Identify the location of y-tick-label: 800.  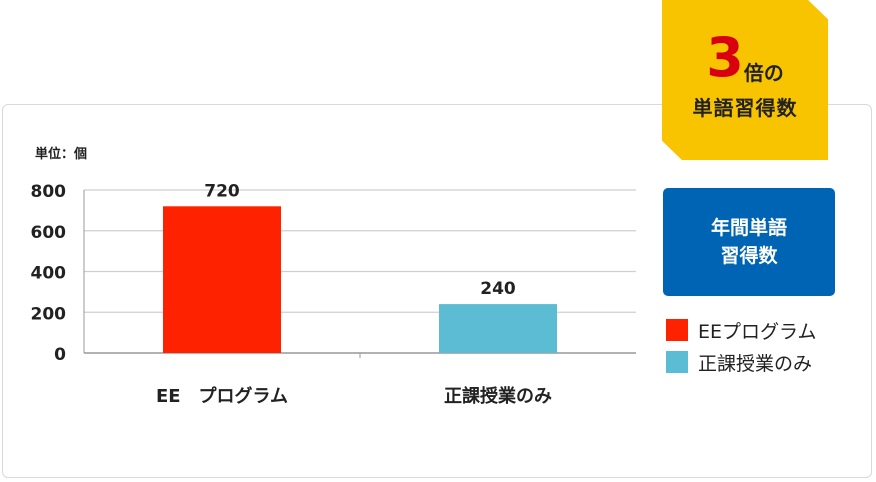
(49, 192).